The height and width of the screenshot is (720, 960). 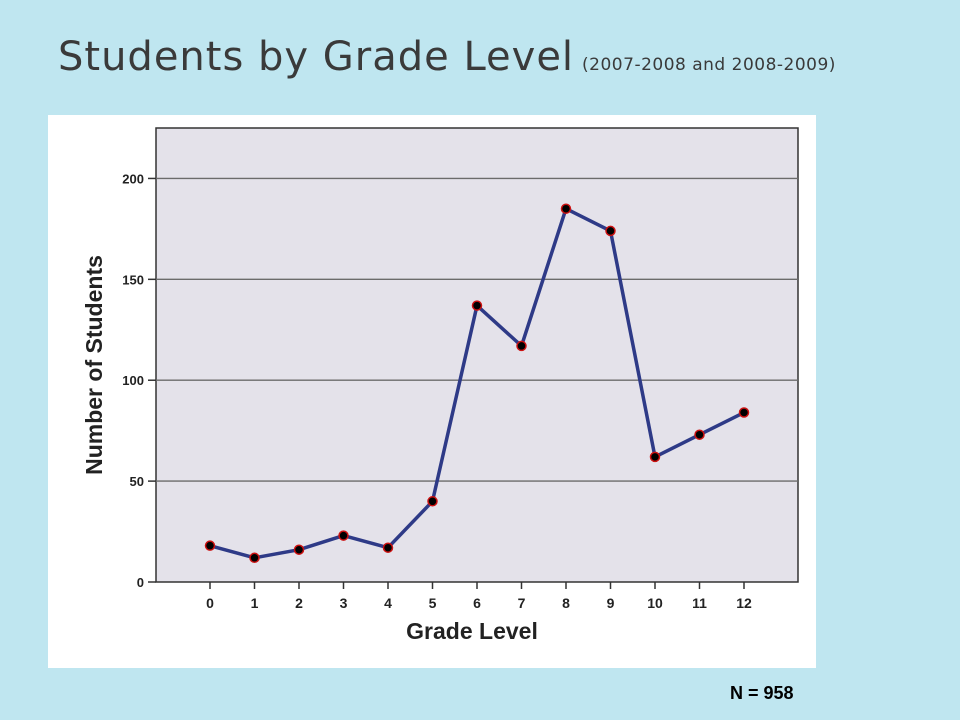 What do you see at coordinates (316, 57) in the screenshot?
I see `slide-title-main: Students by Grade Level` at bounding box center [316, 57].